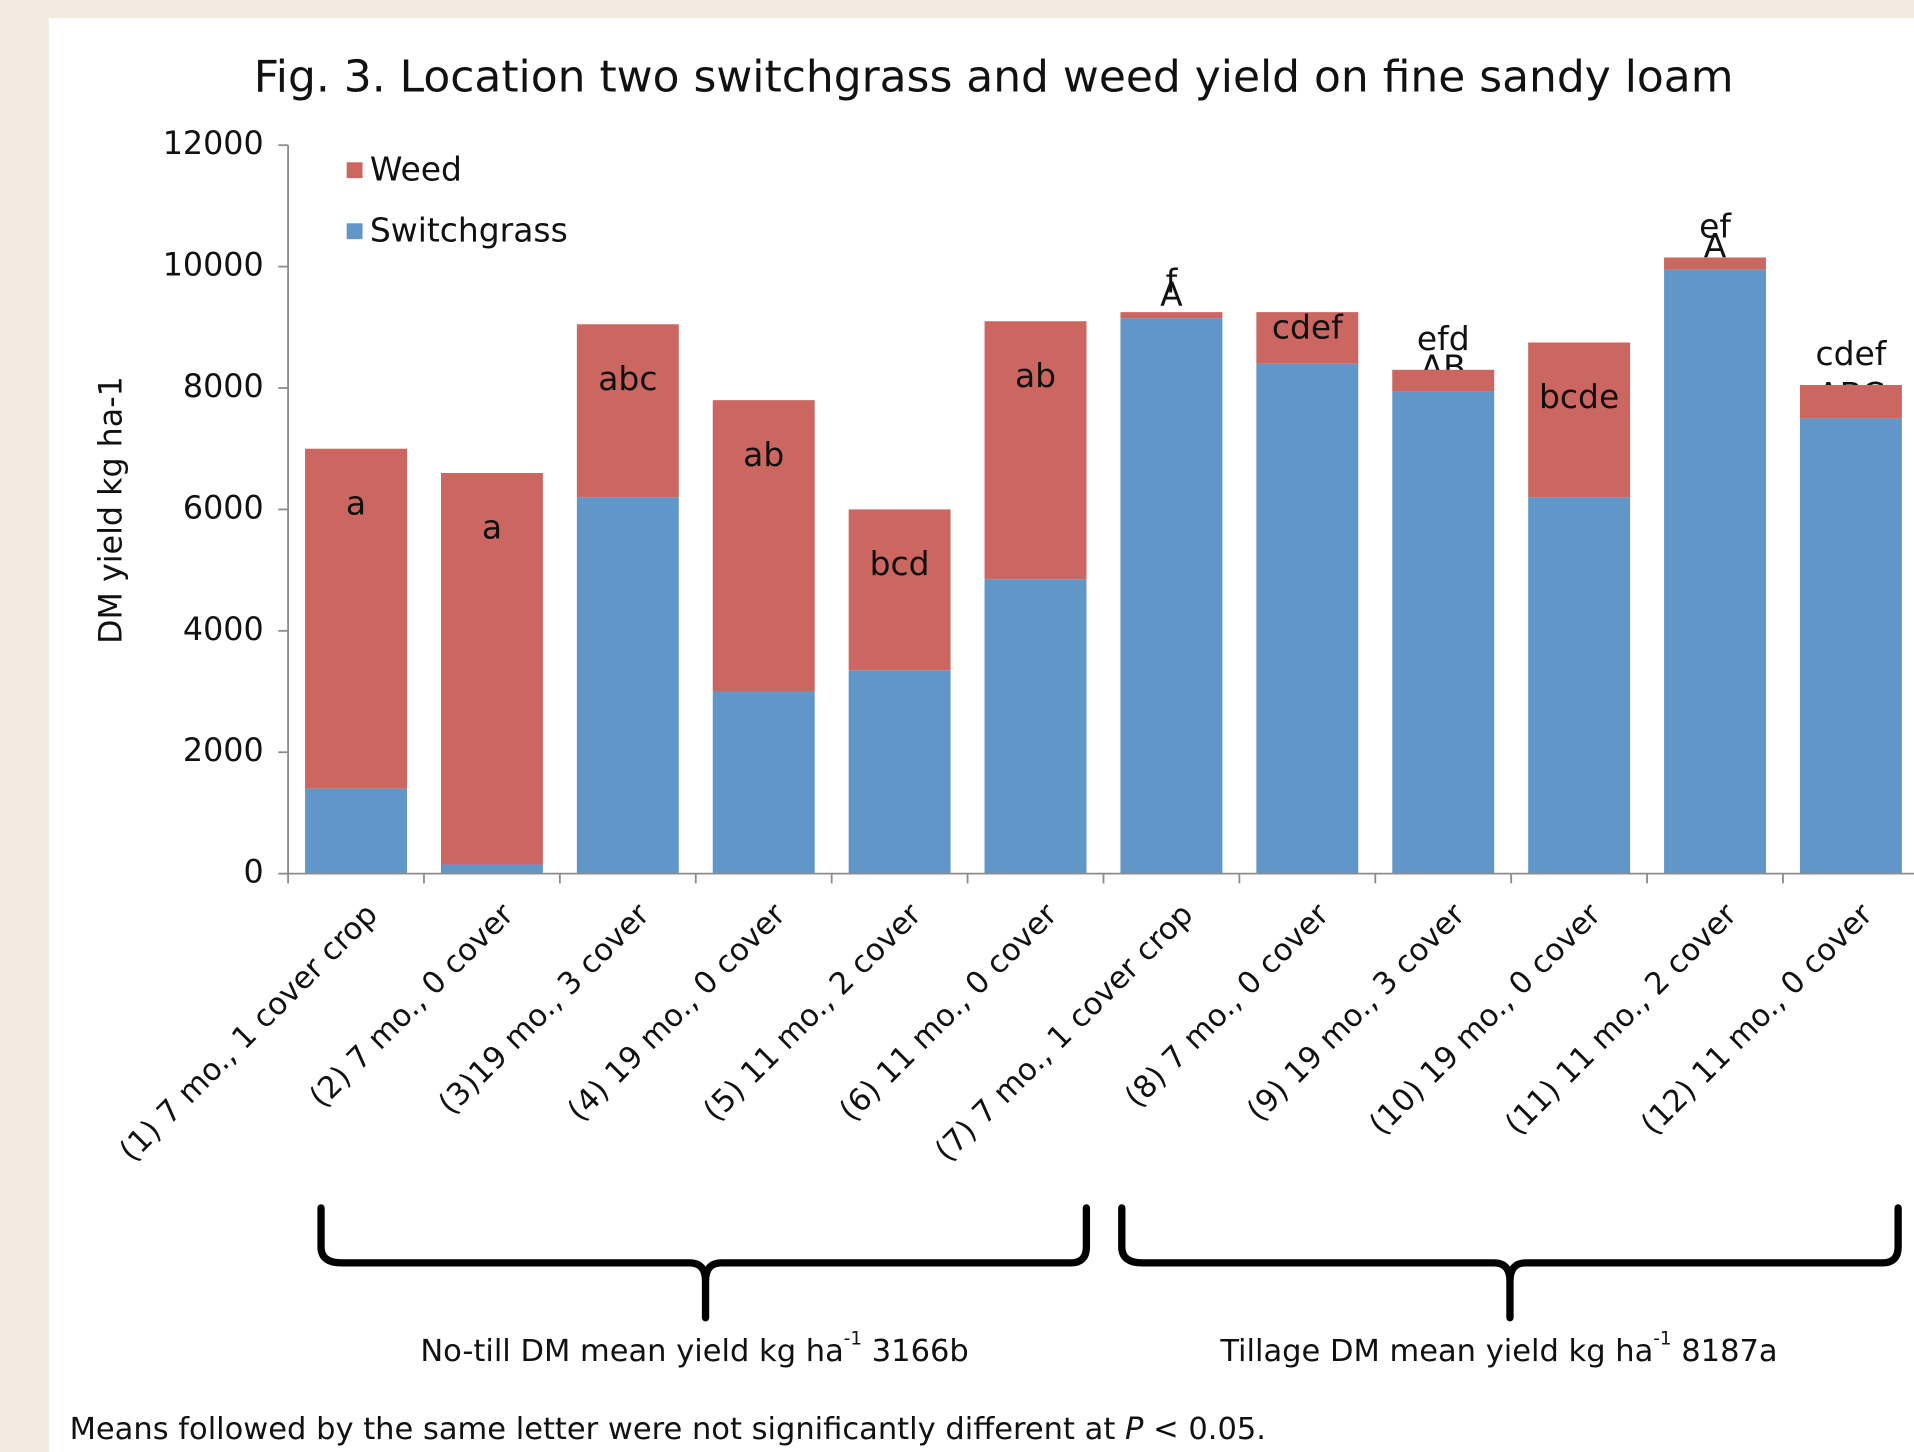  Describe the element at coordinates (900, 563) in the screenshot. I see `bar-letter: bcd` at that location.